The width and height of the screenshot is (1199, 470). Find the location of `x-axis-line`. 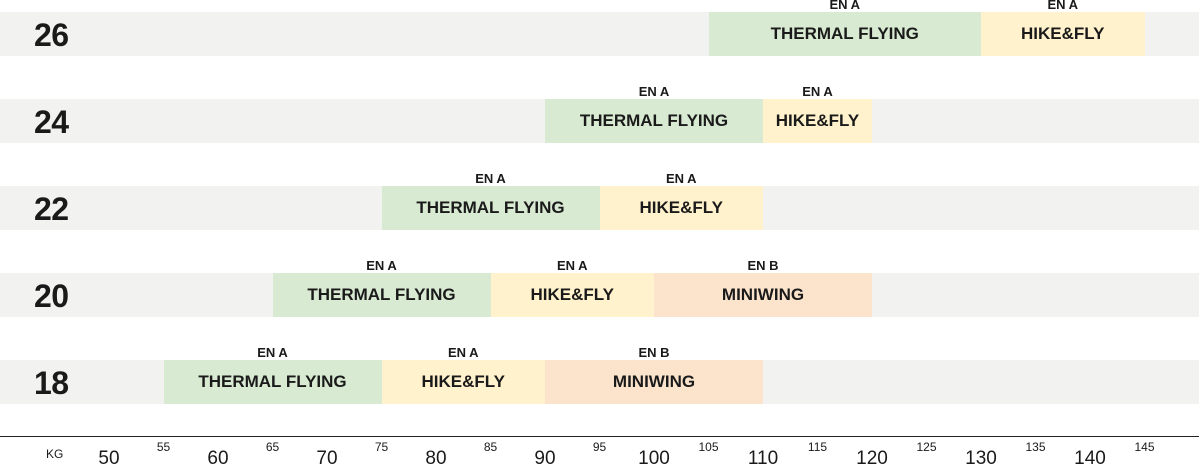

x-axis-line is located at coordinates (599, 436).